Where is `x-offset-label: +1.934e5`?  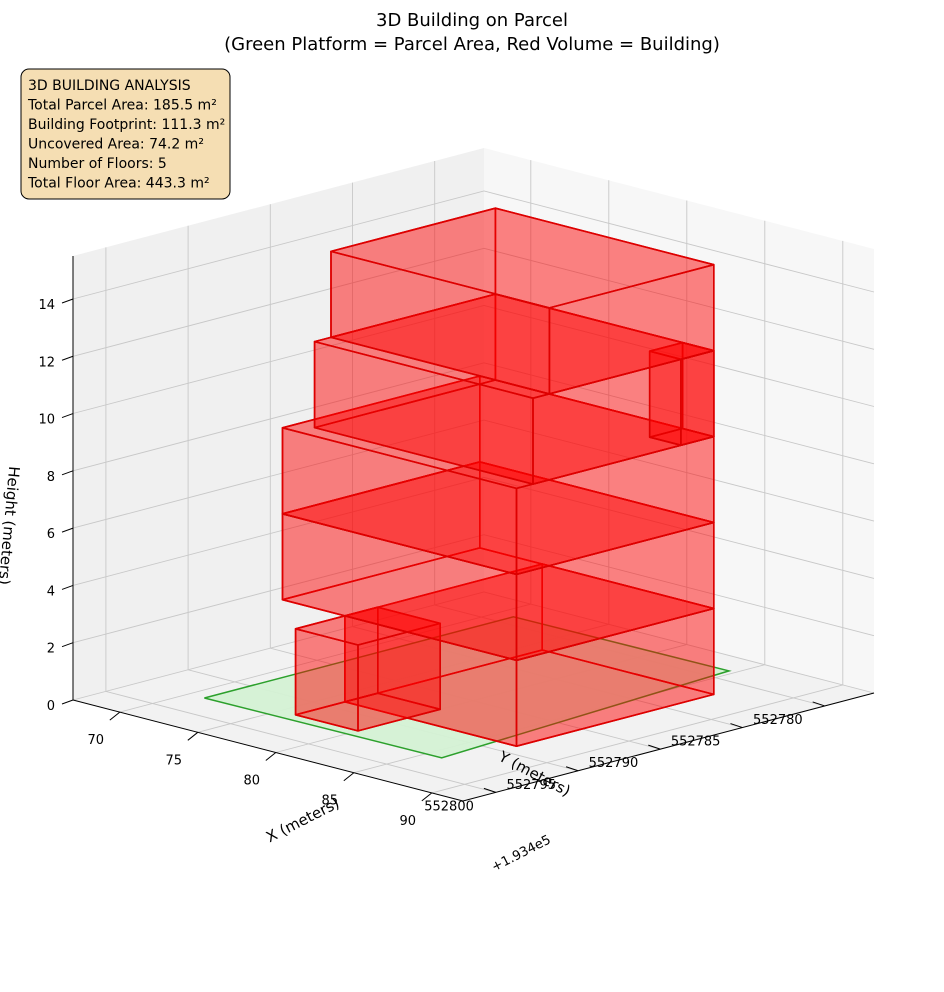
x-offset-label: +1.934e5 is located at coordinates (521, 854).